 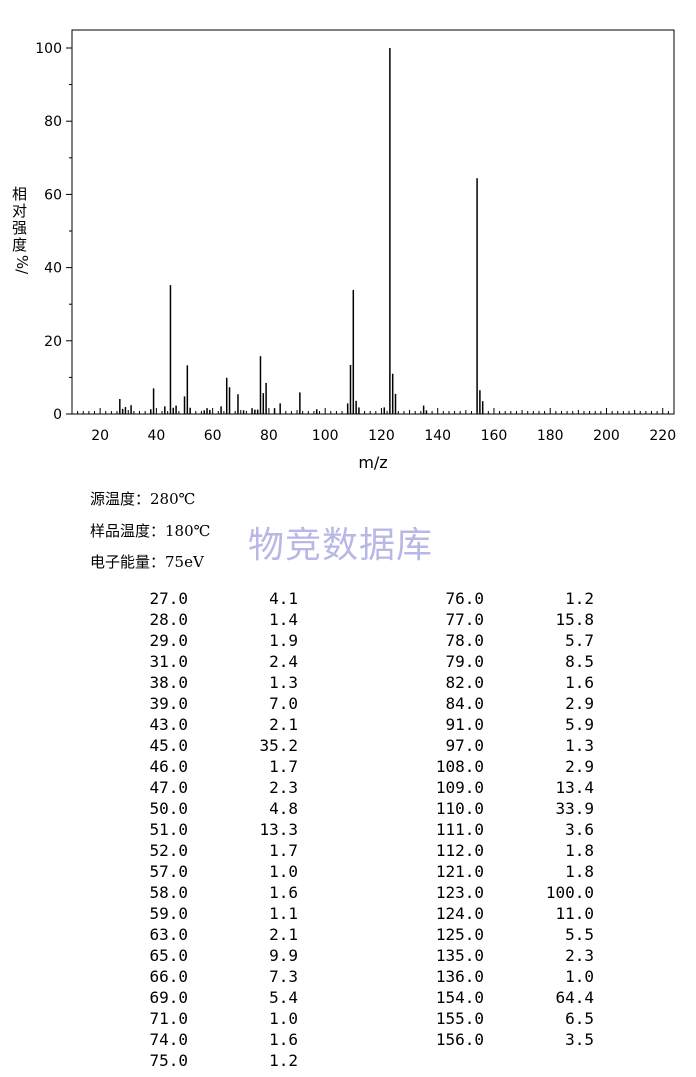 What do you see at coordinates (20, 245) in the screenshot?
I see `y-axis-label-char: 度` at bounding box center [20, 245].